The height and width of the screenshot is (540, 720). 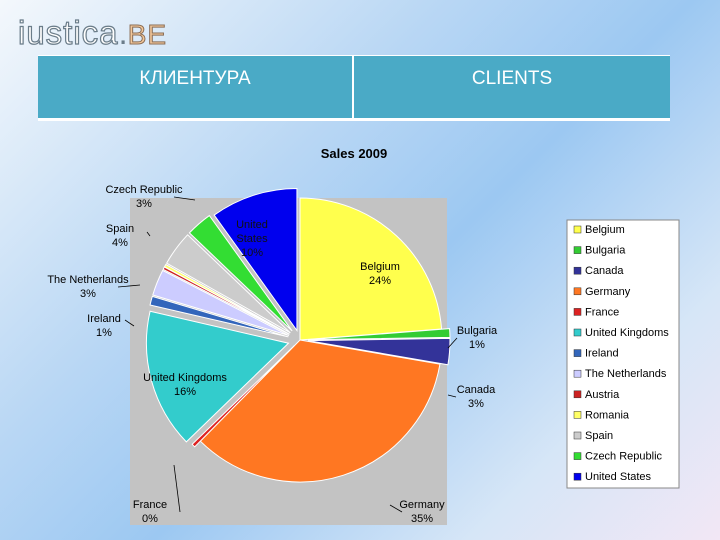 I want to click on legend-swatch-the-netherlands, so click(x=577, y=373).